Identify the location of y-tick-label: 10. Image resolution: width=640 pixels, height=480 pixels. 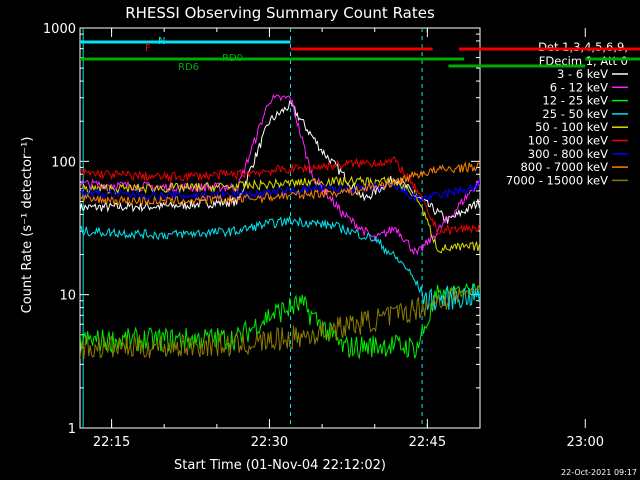
(67, 296).